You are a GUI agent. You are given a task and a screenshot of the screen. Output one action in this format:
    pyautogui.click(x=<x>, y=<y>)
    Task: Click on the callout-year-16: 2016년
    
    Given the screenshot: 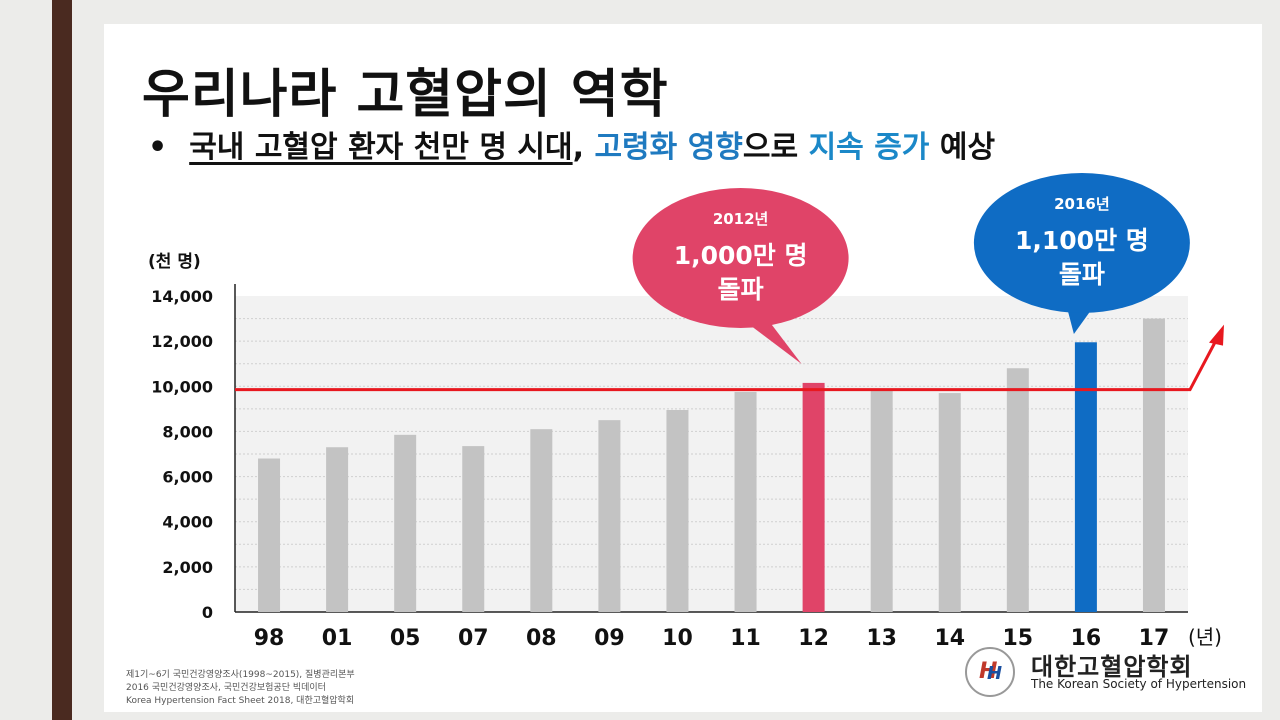 What is the action you would take?
    pyautogui.click(x=1082, y=204)
    